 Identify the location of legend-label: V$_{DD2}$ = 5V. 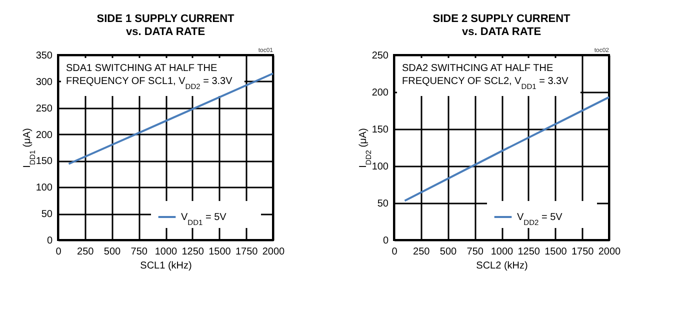
(540, 219).